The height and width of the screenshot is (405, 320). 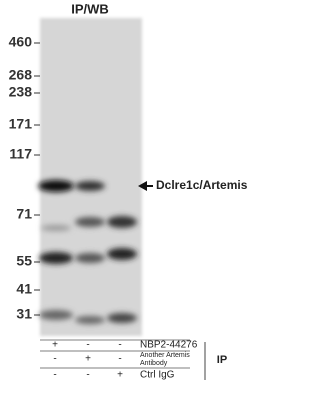 I want to click on row-label: NBP2-44276, so click(x=169, y=345).